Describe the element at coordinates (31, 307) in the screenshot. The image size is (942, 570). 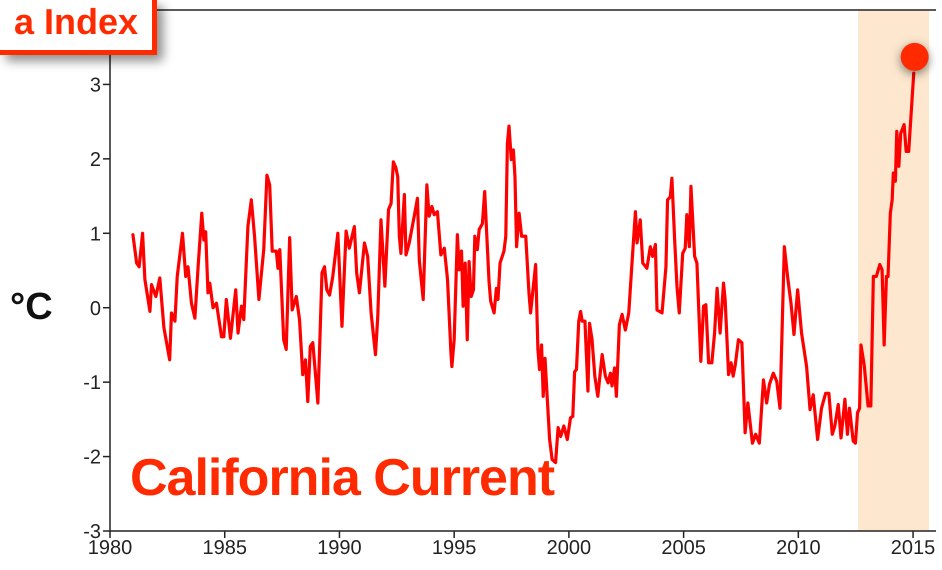
I see `y-axis-title: °C` at that location.